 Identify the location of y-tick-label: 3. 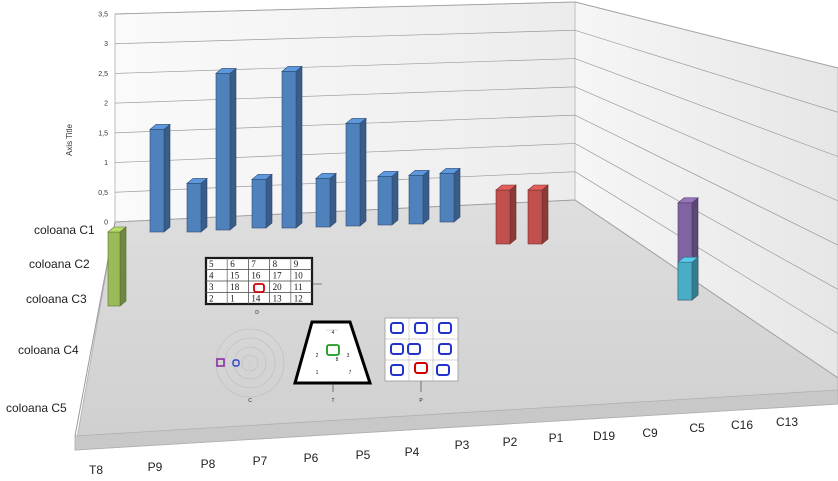
(106, 44).